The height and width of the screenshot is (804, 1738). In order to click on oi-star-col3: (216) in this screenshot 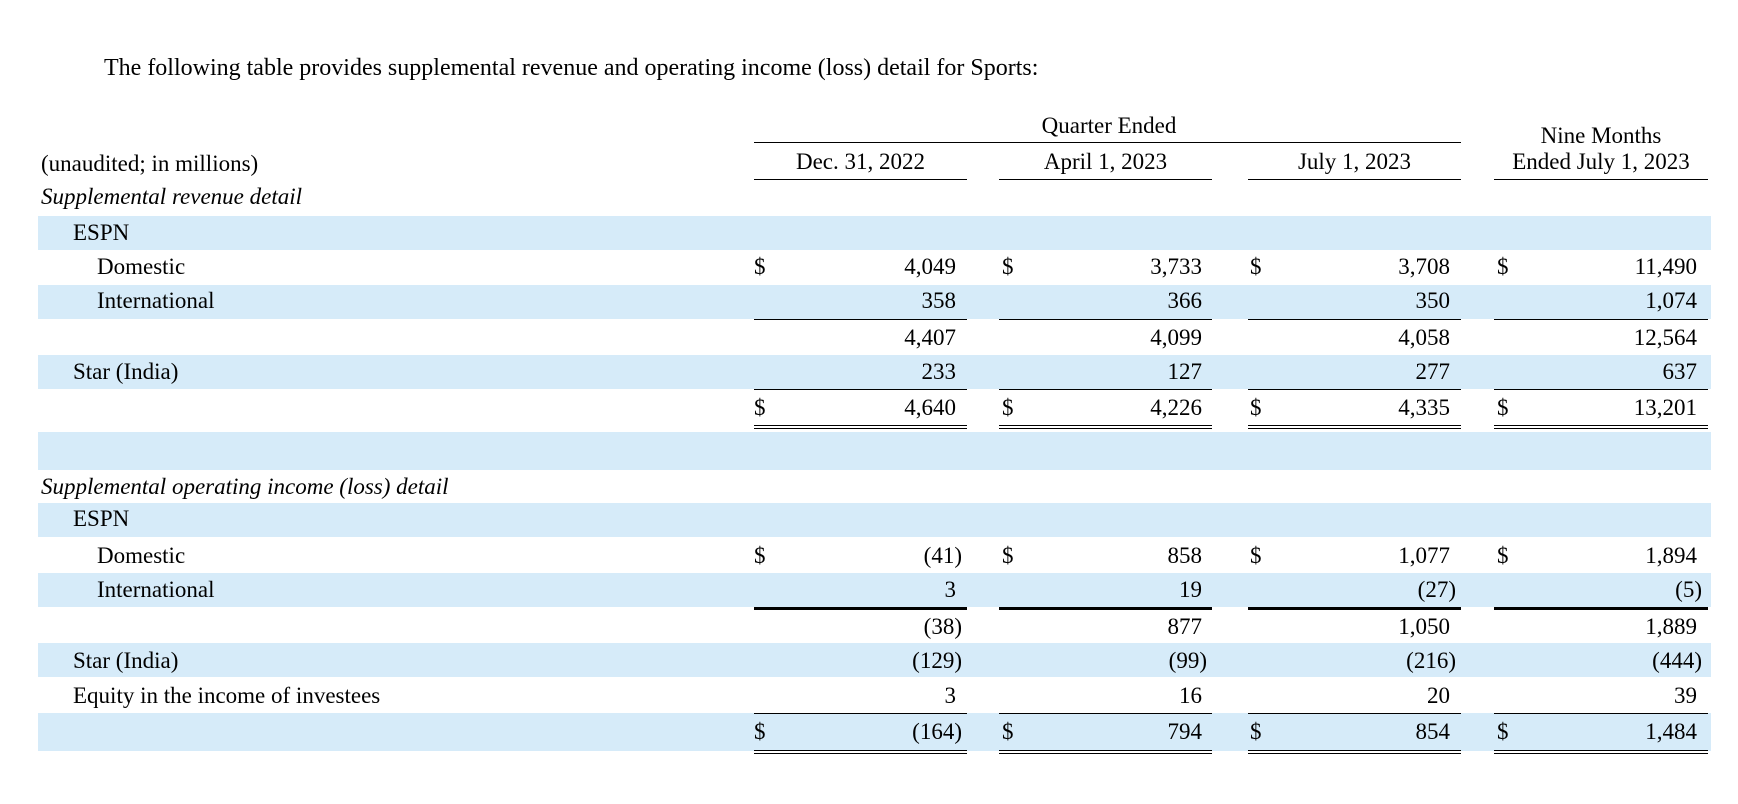, I will do `click(1431, 660)`.